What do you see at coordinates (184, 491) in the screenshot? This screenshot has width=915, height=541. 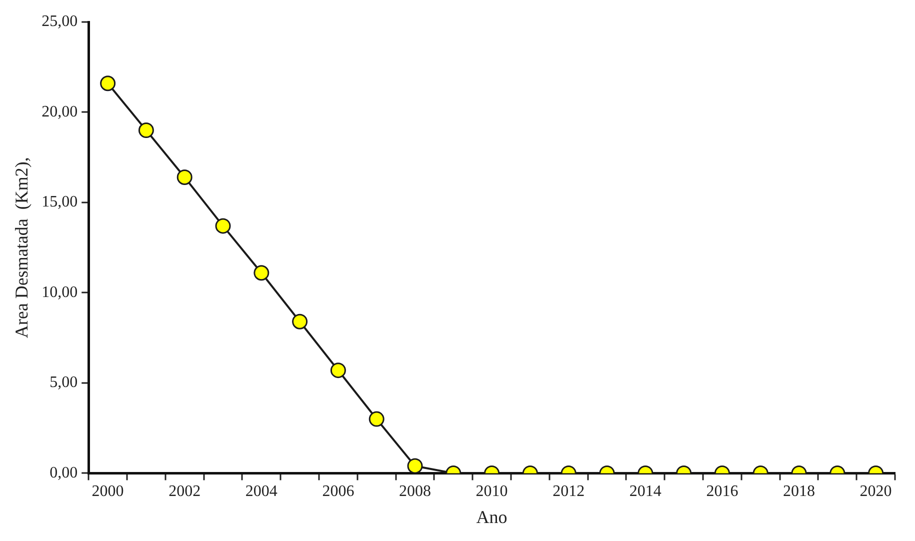 I see `x-tick-label: 2002` at bounding box center [184, 491].